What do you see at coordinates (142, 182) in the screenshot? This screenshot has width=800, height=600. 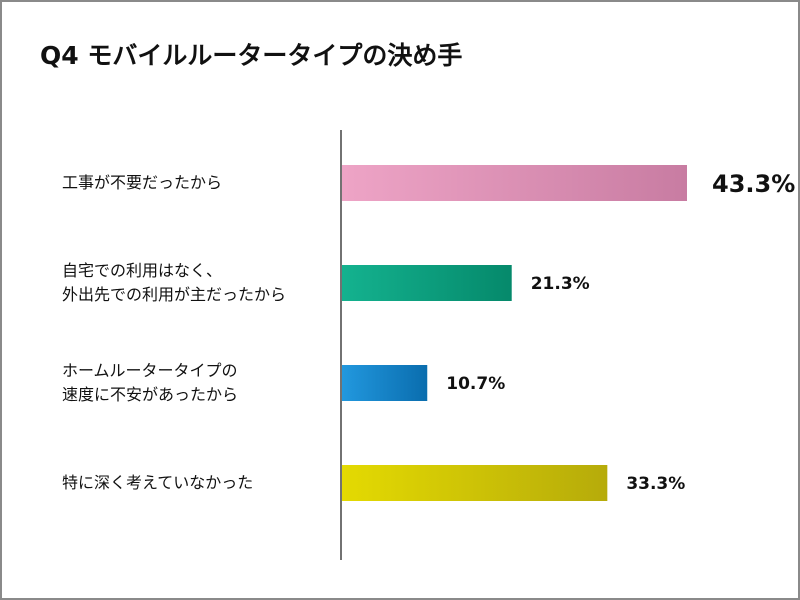 I see `category-label-1: 工事が不要だったから` at bounding box center [142, 182].